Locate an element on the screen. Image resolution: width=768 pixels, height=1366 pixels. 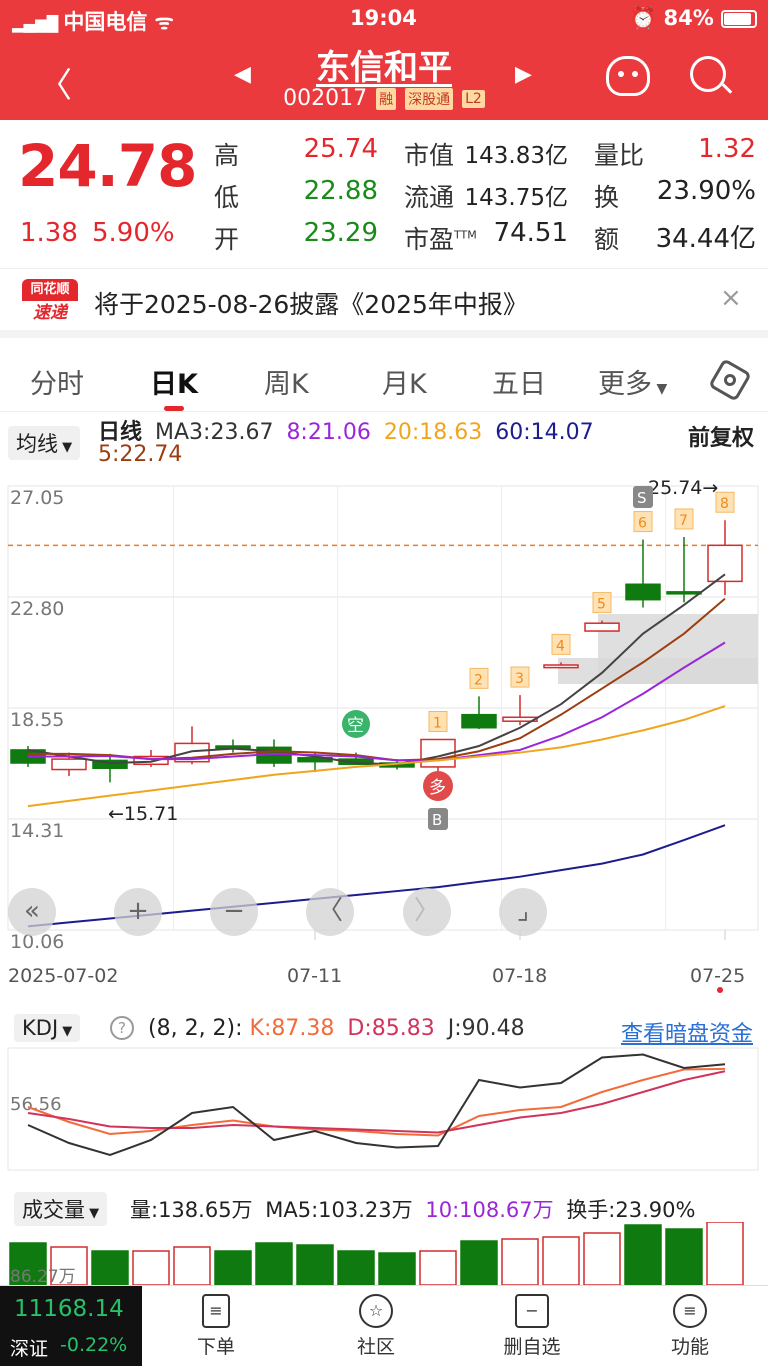
kdj-line-k is located at coordinates (376, 1102).